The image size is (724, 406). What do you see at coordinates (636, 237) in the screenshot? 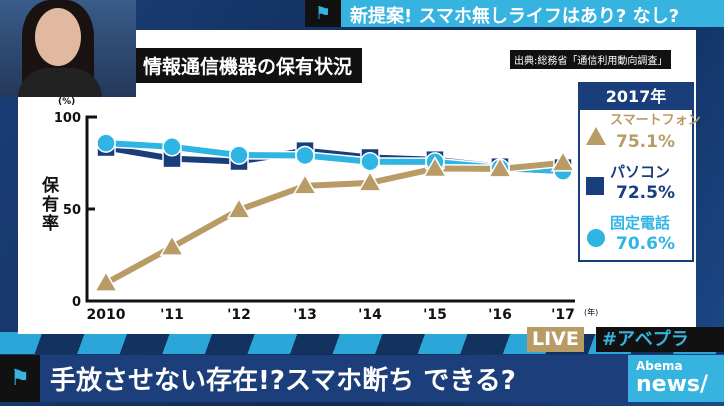
I see `legend-item-landline: 固定電話 70.6%` at bounding box center [636, 237].